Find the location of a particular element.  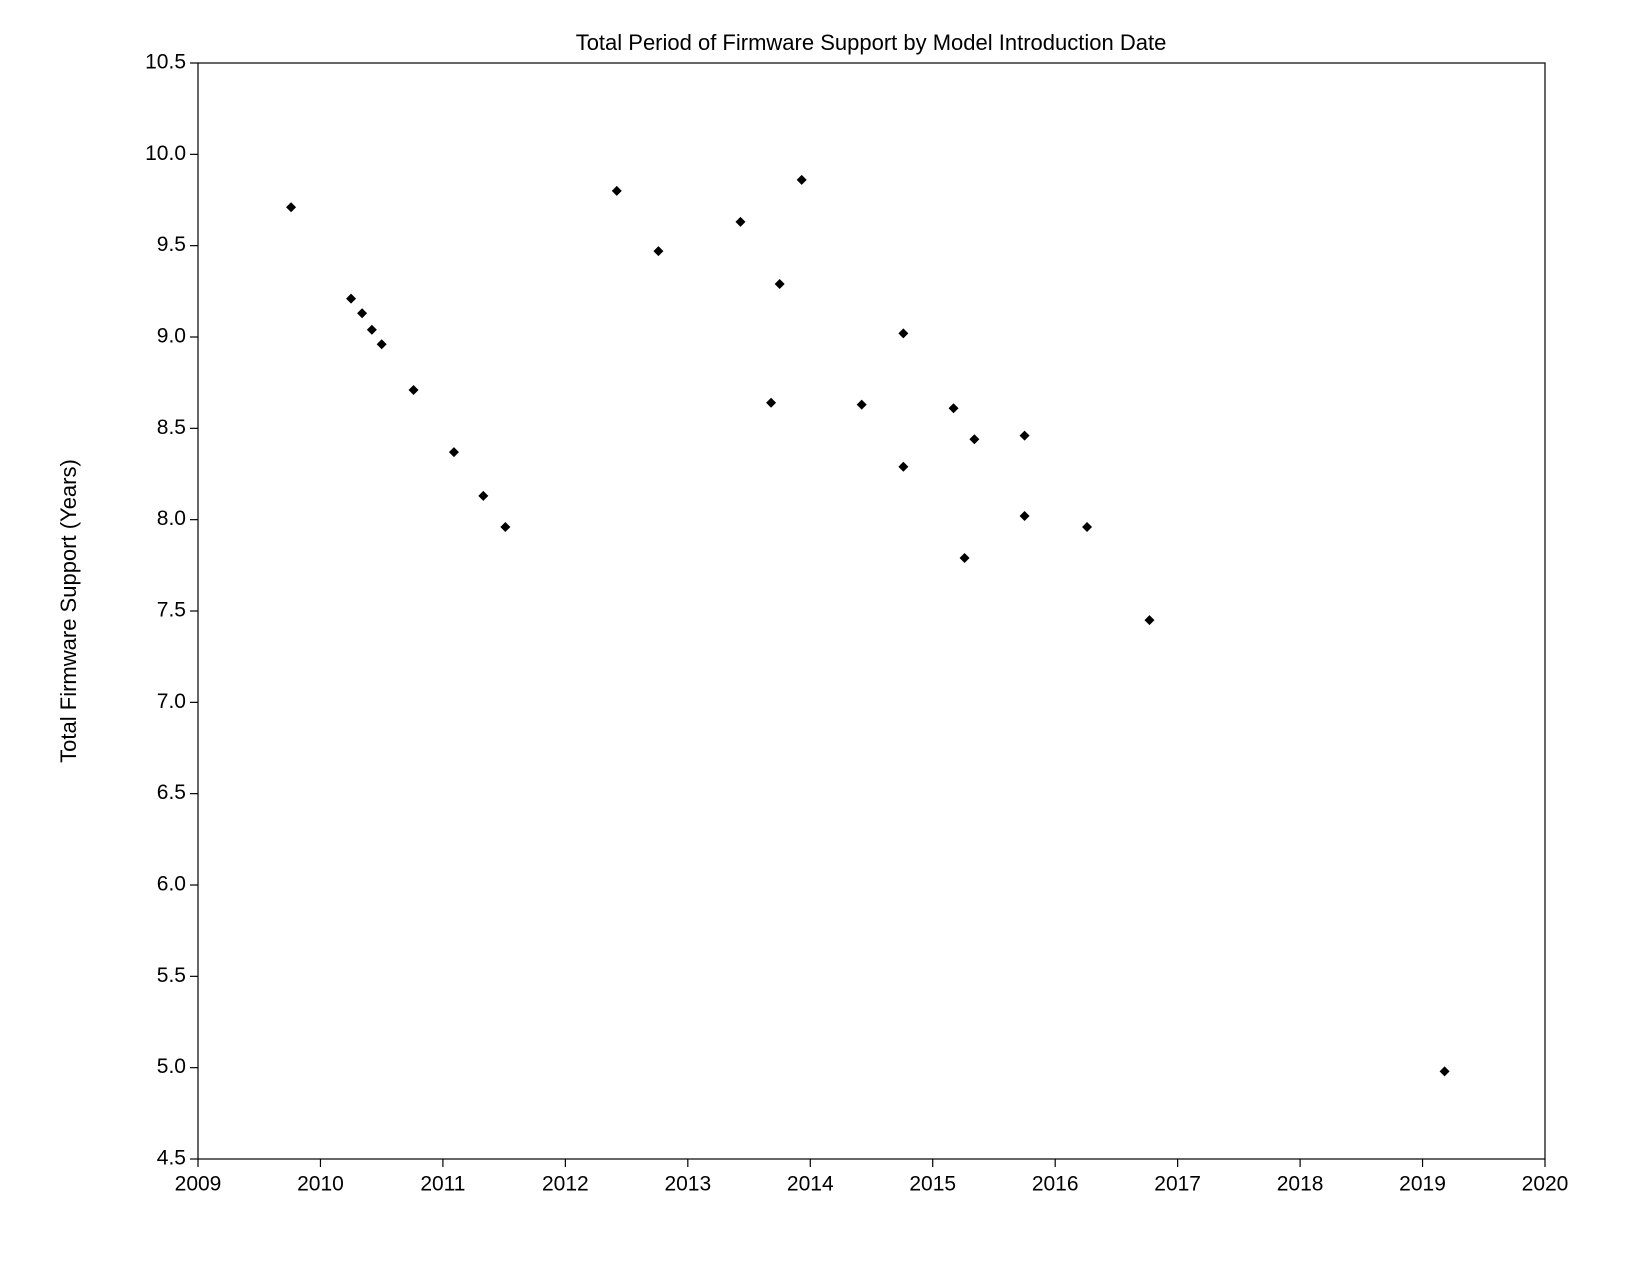

y-tick-label: 5.0 is located at coordinates (171, 1066).